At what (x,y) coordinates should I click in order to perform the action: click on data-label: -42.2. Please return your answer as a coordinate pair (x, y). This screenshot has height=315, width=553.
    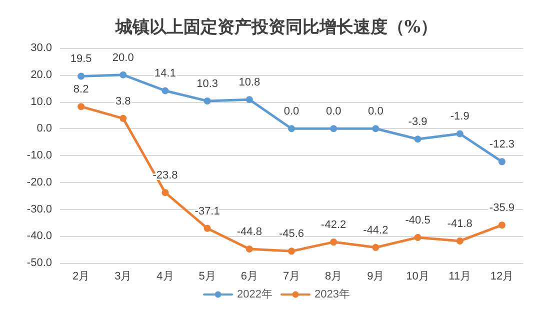
    Looking at the image, I should click on (333, 225).